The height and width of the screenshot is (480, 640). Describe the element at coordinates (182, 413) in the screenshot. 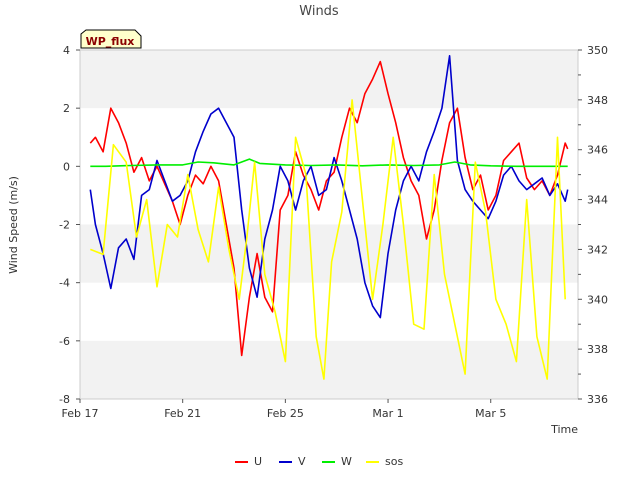

I see `x-tick-label: Feb 21` at that location.